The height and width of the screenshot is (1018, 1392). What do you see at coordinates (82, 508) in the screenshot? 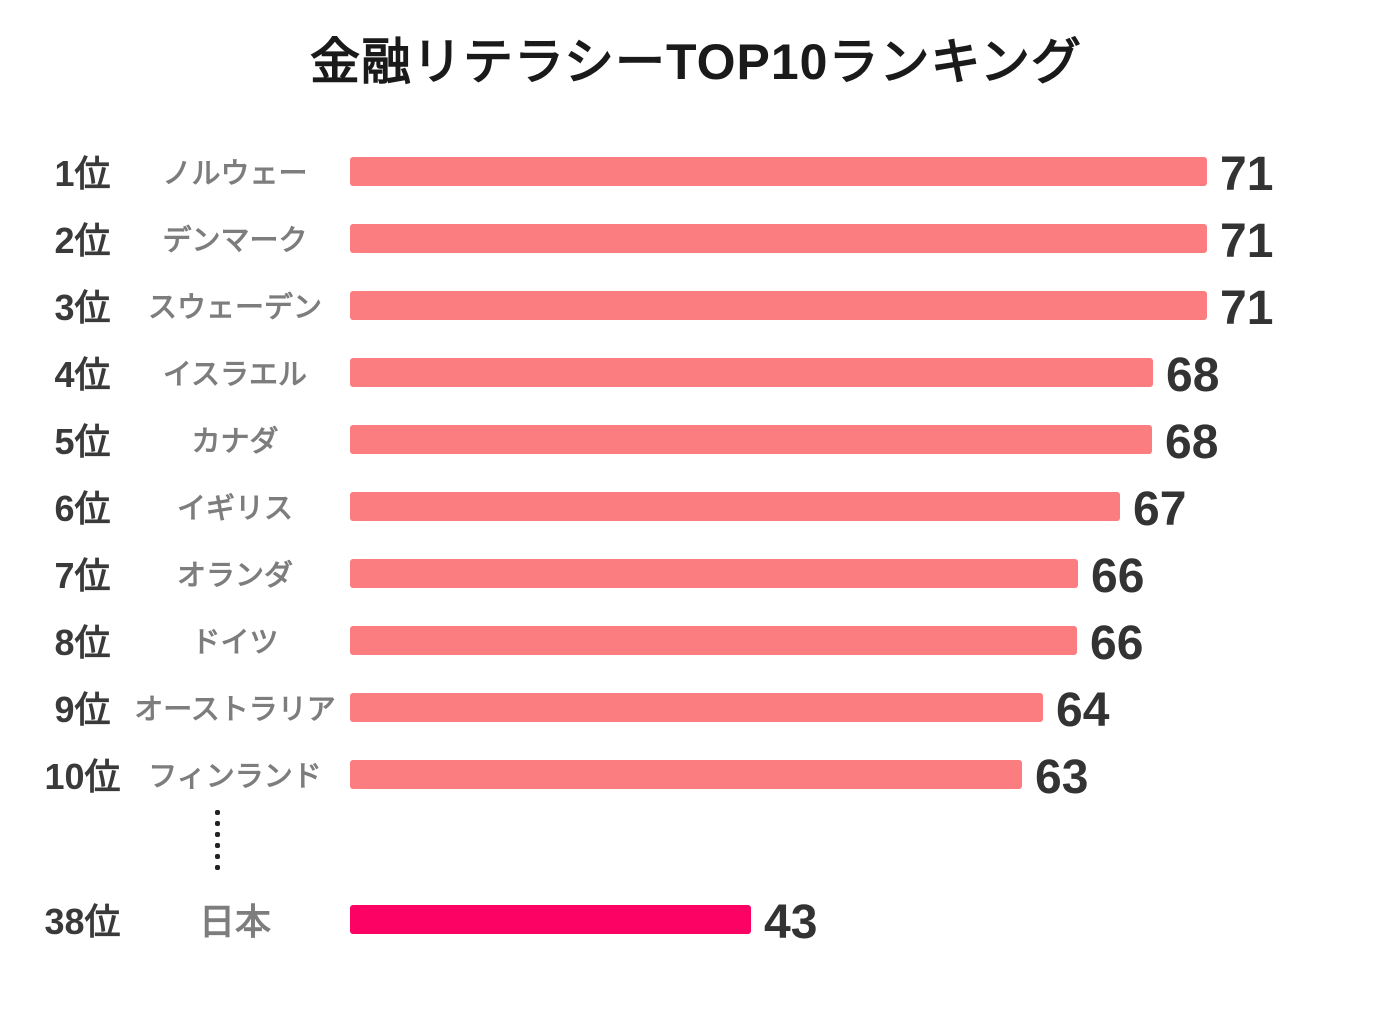
I see `rank-label: 6位` at bounding box center [82, 508].